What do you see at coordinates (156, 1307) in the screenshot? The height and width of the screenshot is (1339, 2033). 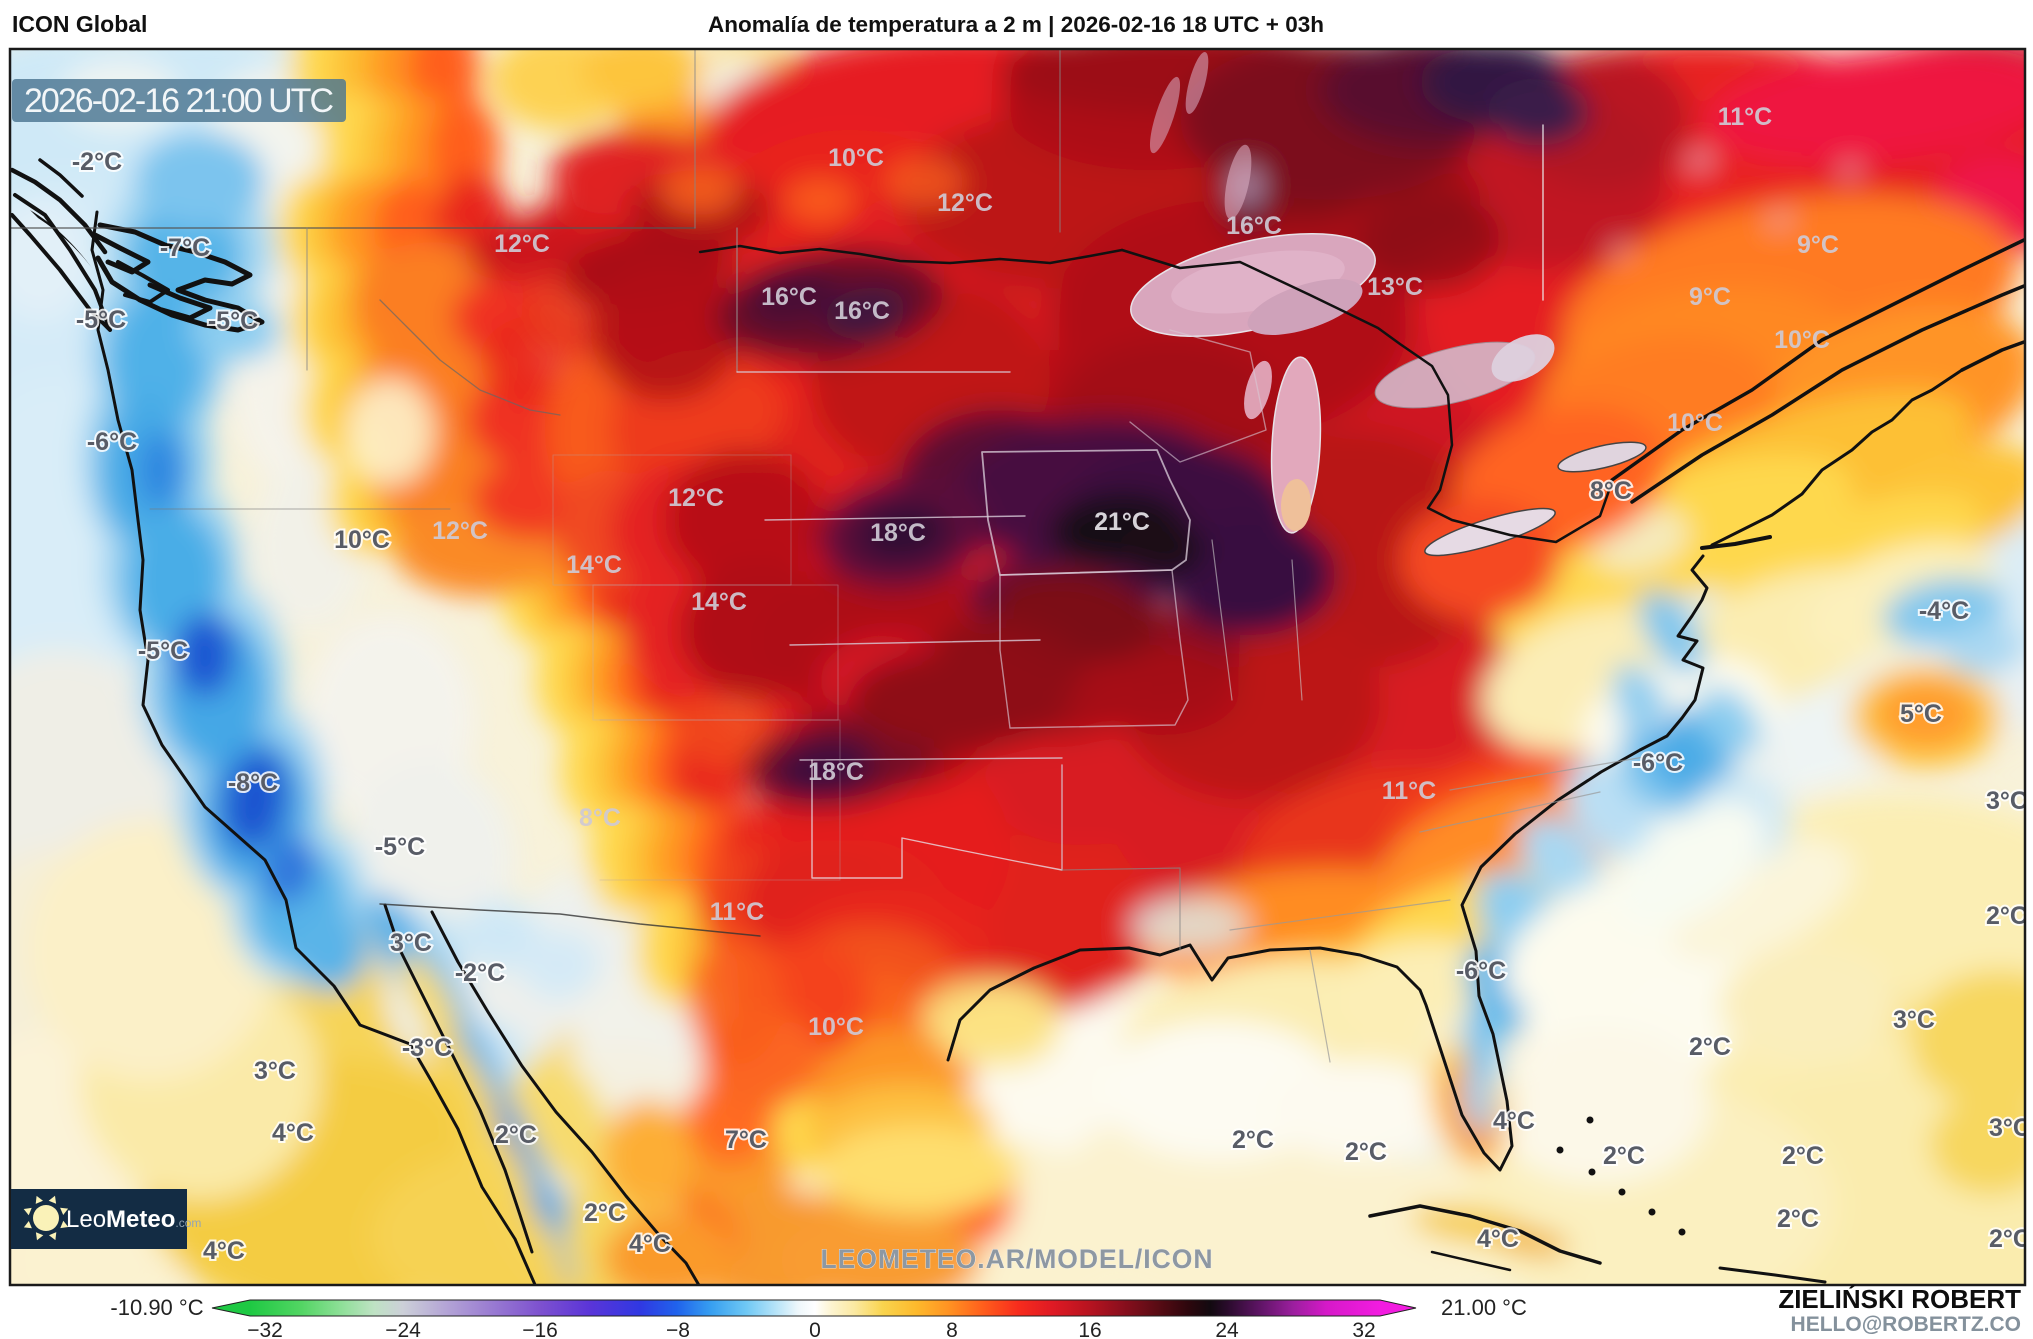 I see `svg-text: -10.90 °C` at bounding box center [156, 1307].